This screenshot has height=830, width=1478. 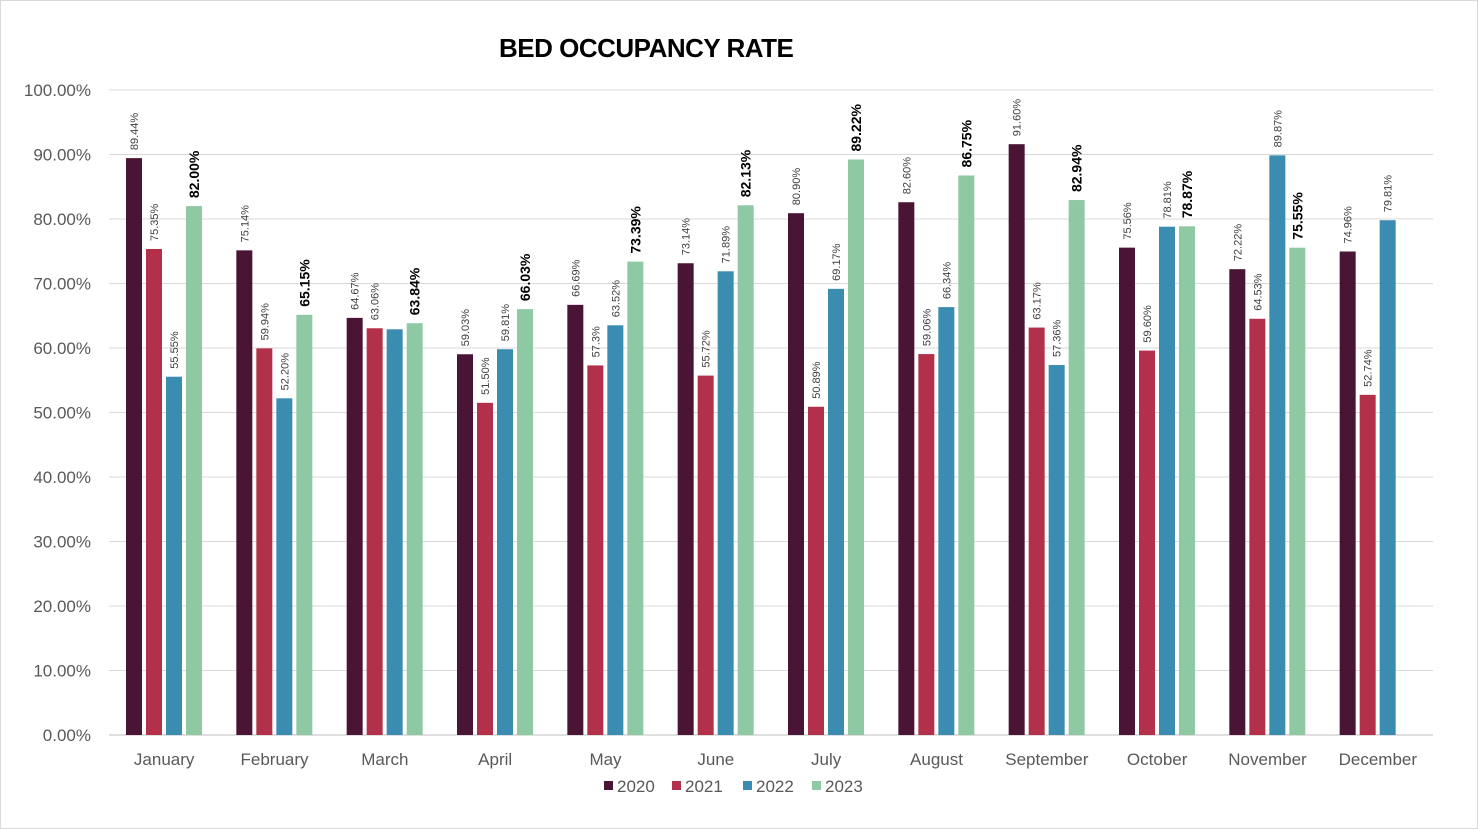 I want to click on bar-2021-august, so click(x=926, y=544).